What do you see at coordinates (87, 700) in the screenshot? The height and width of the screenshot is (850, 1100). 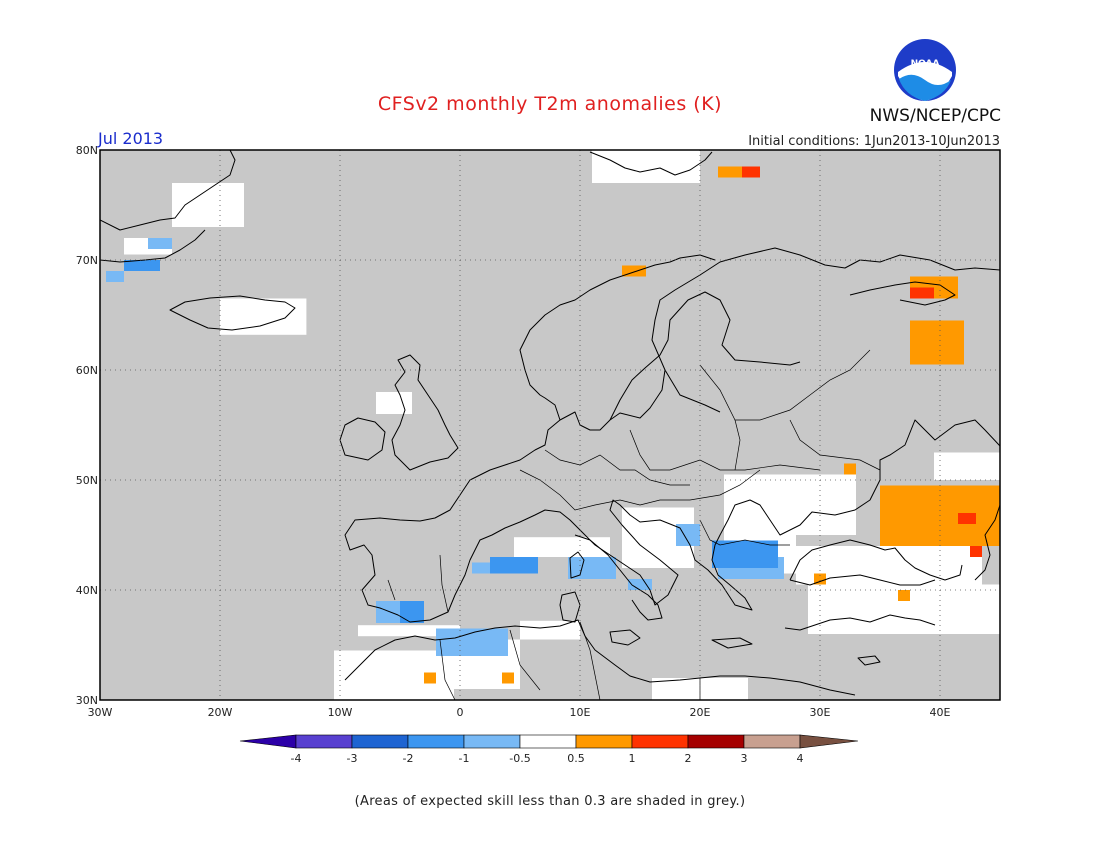 I see `lat-label-30n: 30N` at bounding box center [87, 700].